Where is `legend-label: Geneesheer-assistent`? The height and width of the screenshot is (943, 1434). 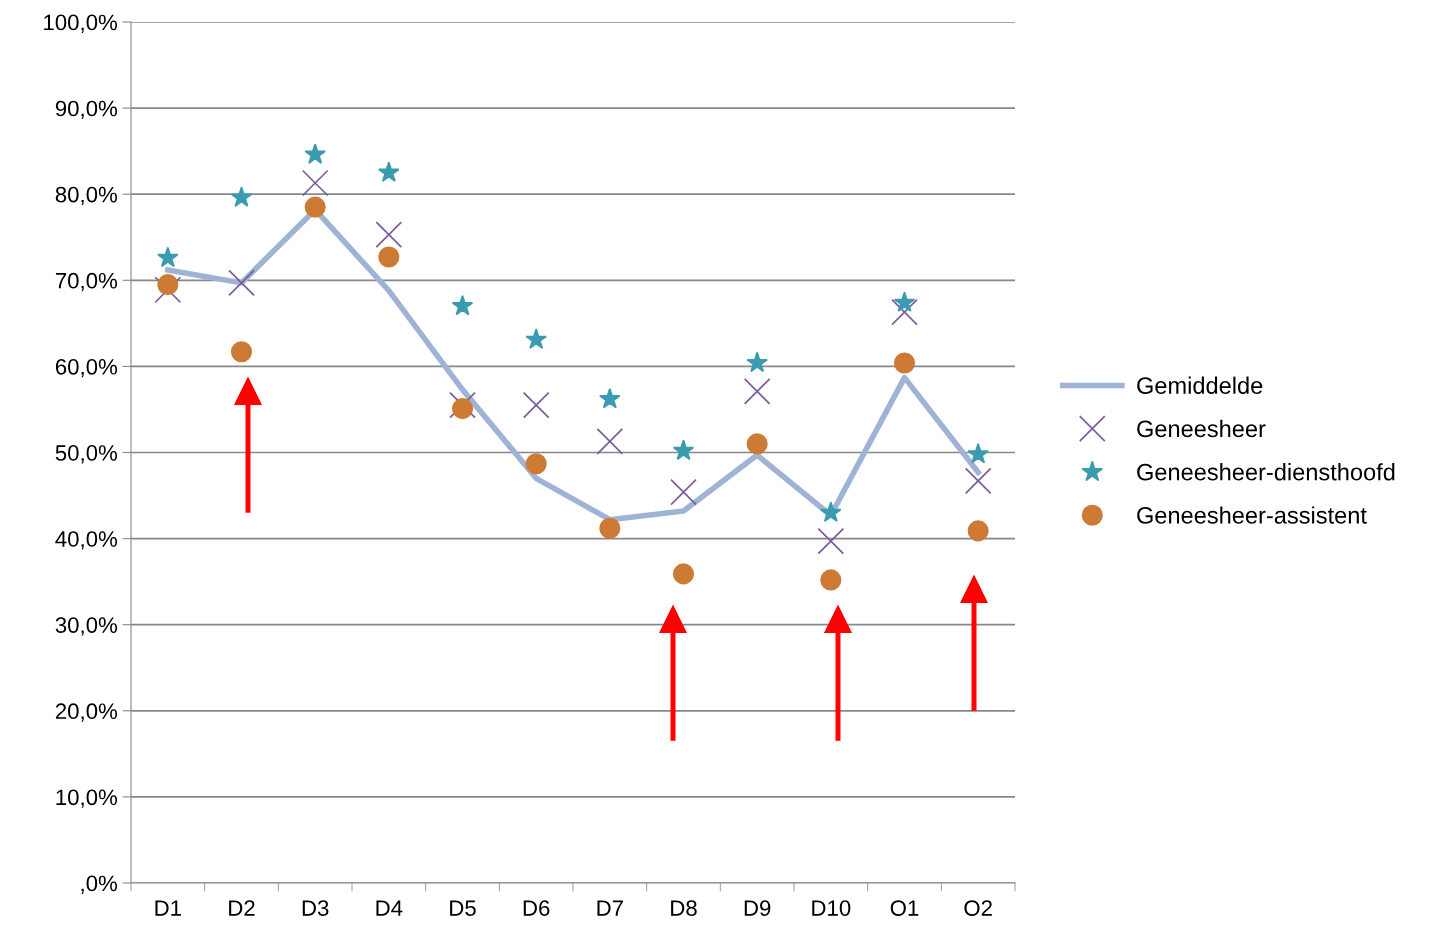 legend-label: Geneesheer-assistent is located at coordinates (1252, 515).